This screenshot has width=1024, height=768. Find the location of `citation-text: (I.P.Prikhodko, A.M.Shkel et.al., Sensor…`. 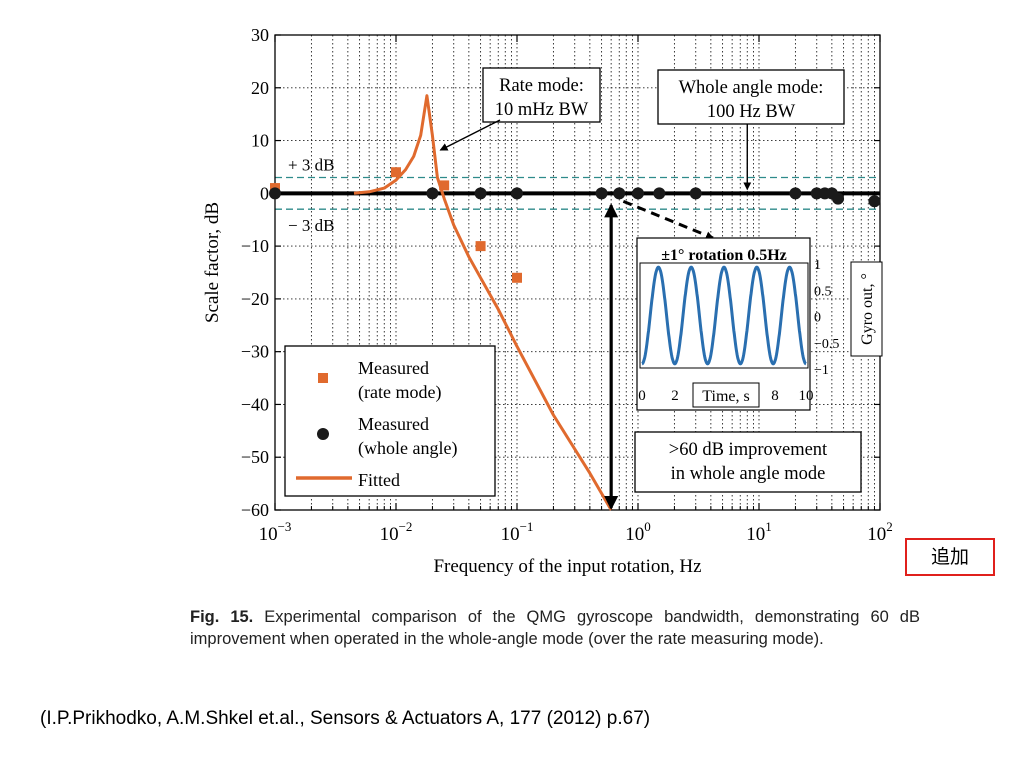

citation-text: (I.P.Prikhodko, A.M.Shkel et.al., Sensor… is located at coordinates (345, 718).